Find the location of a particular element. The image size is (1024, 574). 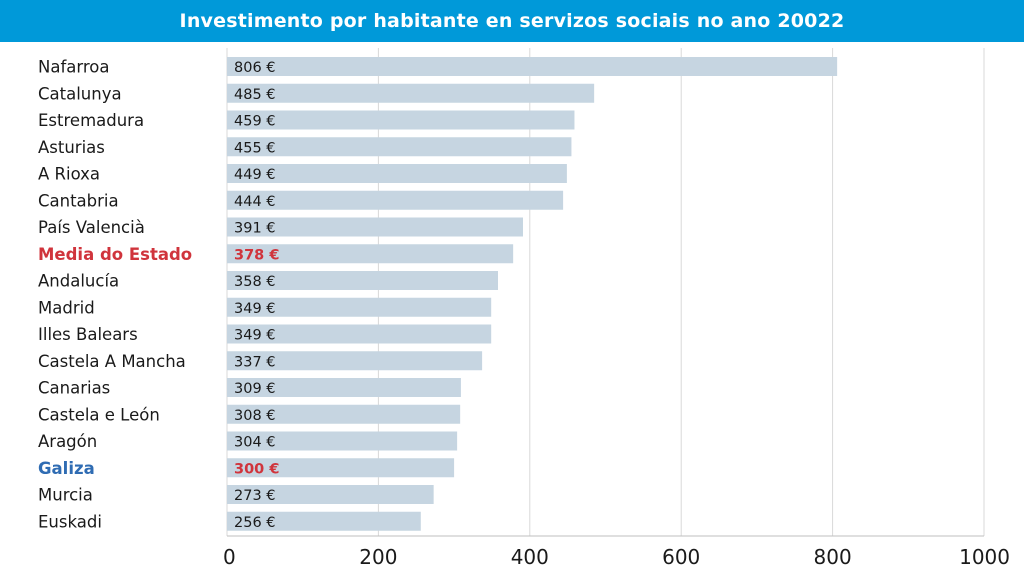

value-label: 455 € is located at coordinates (255, 148).